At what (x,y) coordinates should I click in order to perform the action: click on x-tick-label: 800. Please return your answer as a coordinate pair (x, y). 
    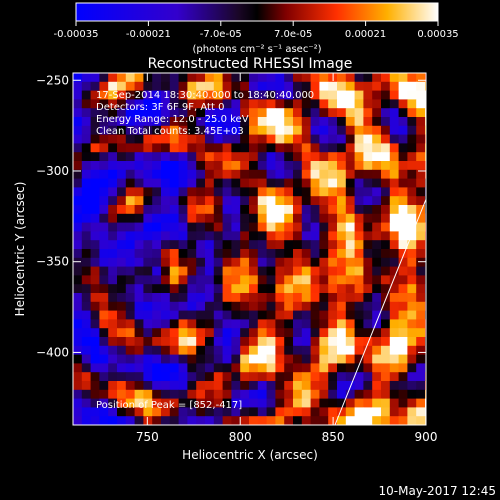
    Looking at the image, I should click on (240, 437).